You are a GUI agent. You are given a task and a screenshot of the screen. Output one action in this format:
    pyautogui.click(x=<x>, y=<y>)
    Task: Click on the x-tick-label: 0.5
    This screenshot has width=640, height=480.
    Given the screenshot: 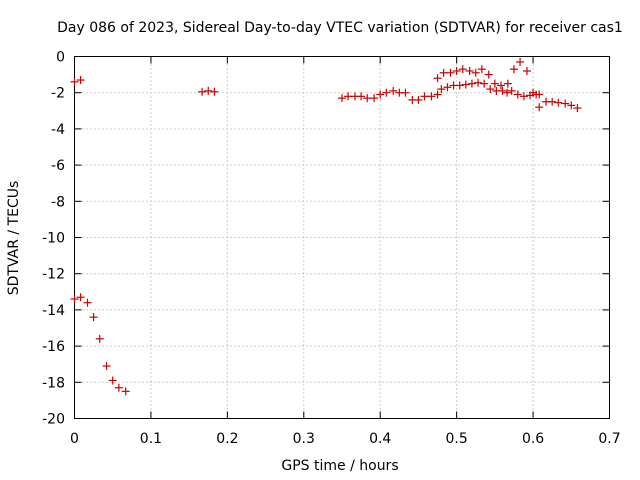 What is the action you would take?
    pyautogui.click(x=457, y=439)
    